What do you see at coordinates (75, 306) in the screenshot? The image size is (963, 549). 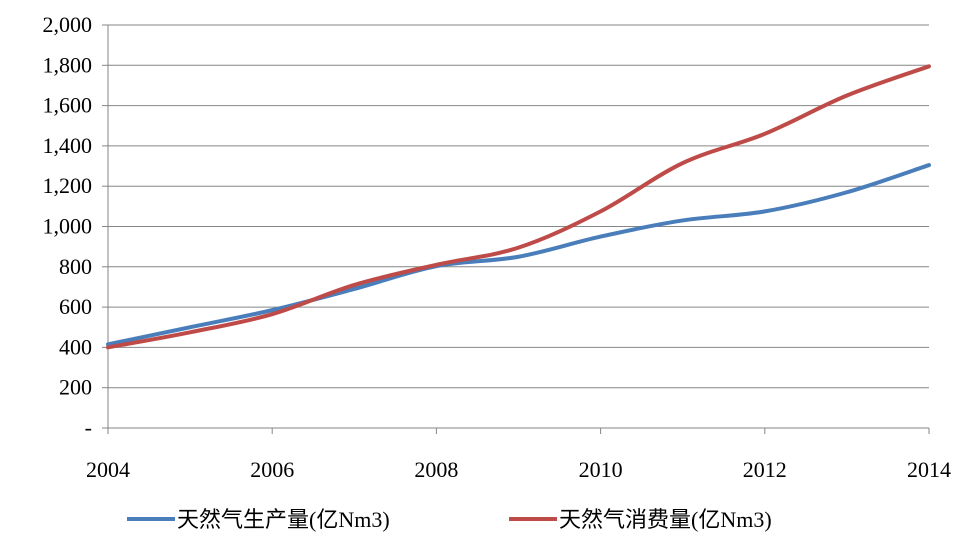 I see `y-tick-label: 600` at bounding box center [75, 306].